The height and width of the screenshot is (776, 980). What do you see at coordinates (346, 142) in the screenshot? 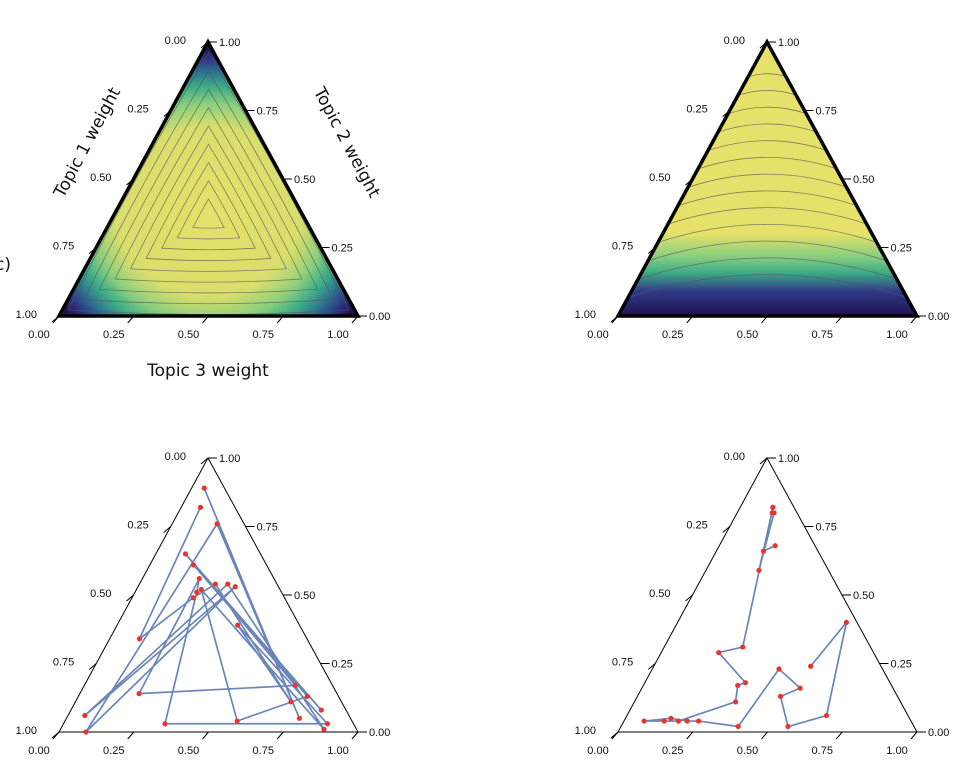
I see `right-axis-title: Topic 2 weight` at bounding box center [346, 142].